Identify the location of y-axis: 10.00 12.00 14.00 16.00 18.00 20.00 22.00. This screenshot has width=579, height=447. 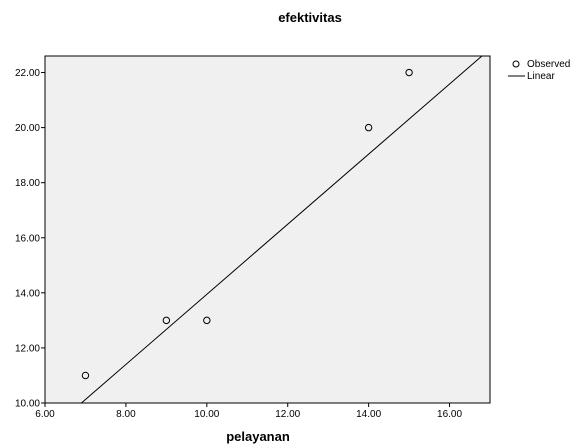
(30, 239).